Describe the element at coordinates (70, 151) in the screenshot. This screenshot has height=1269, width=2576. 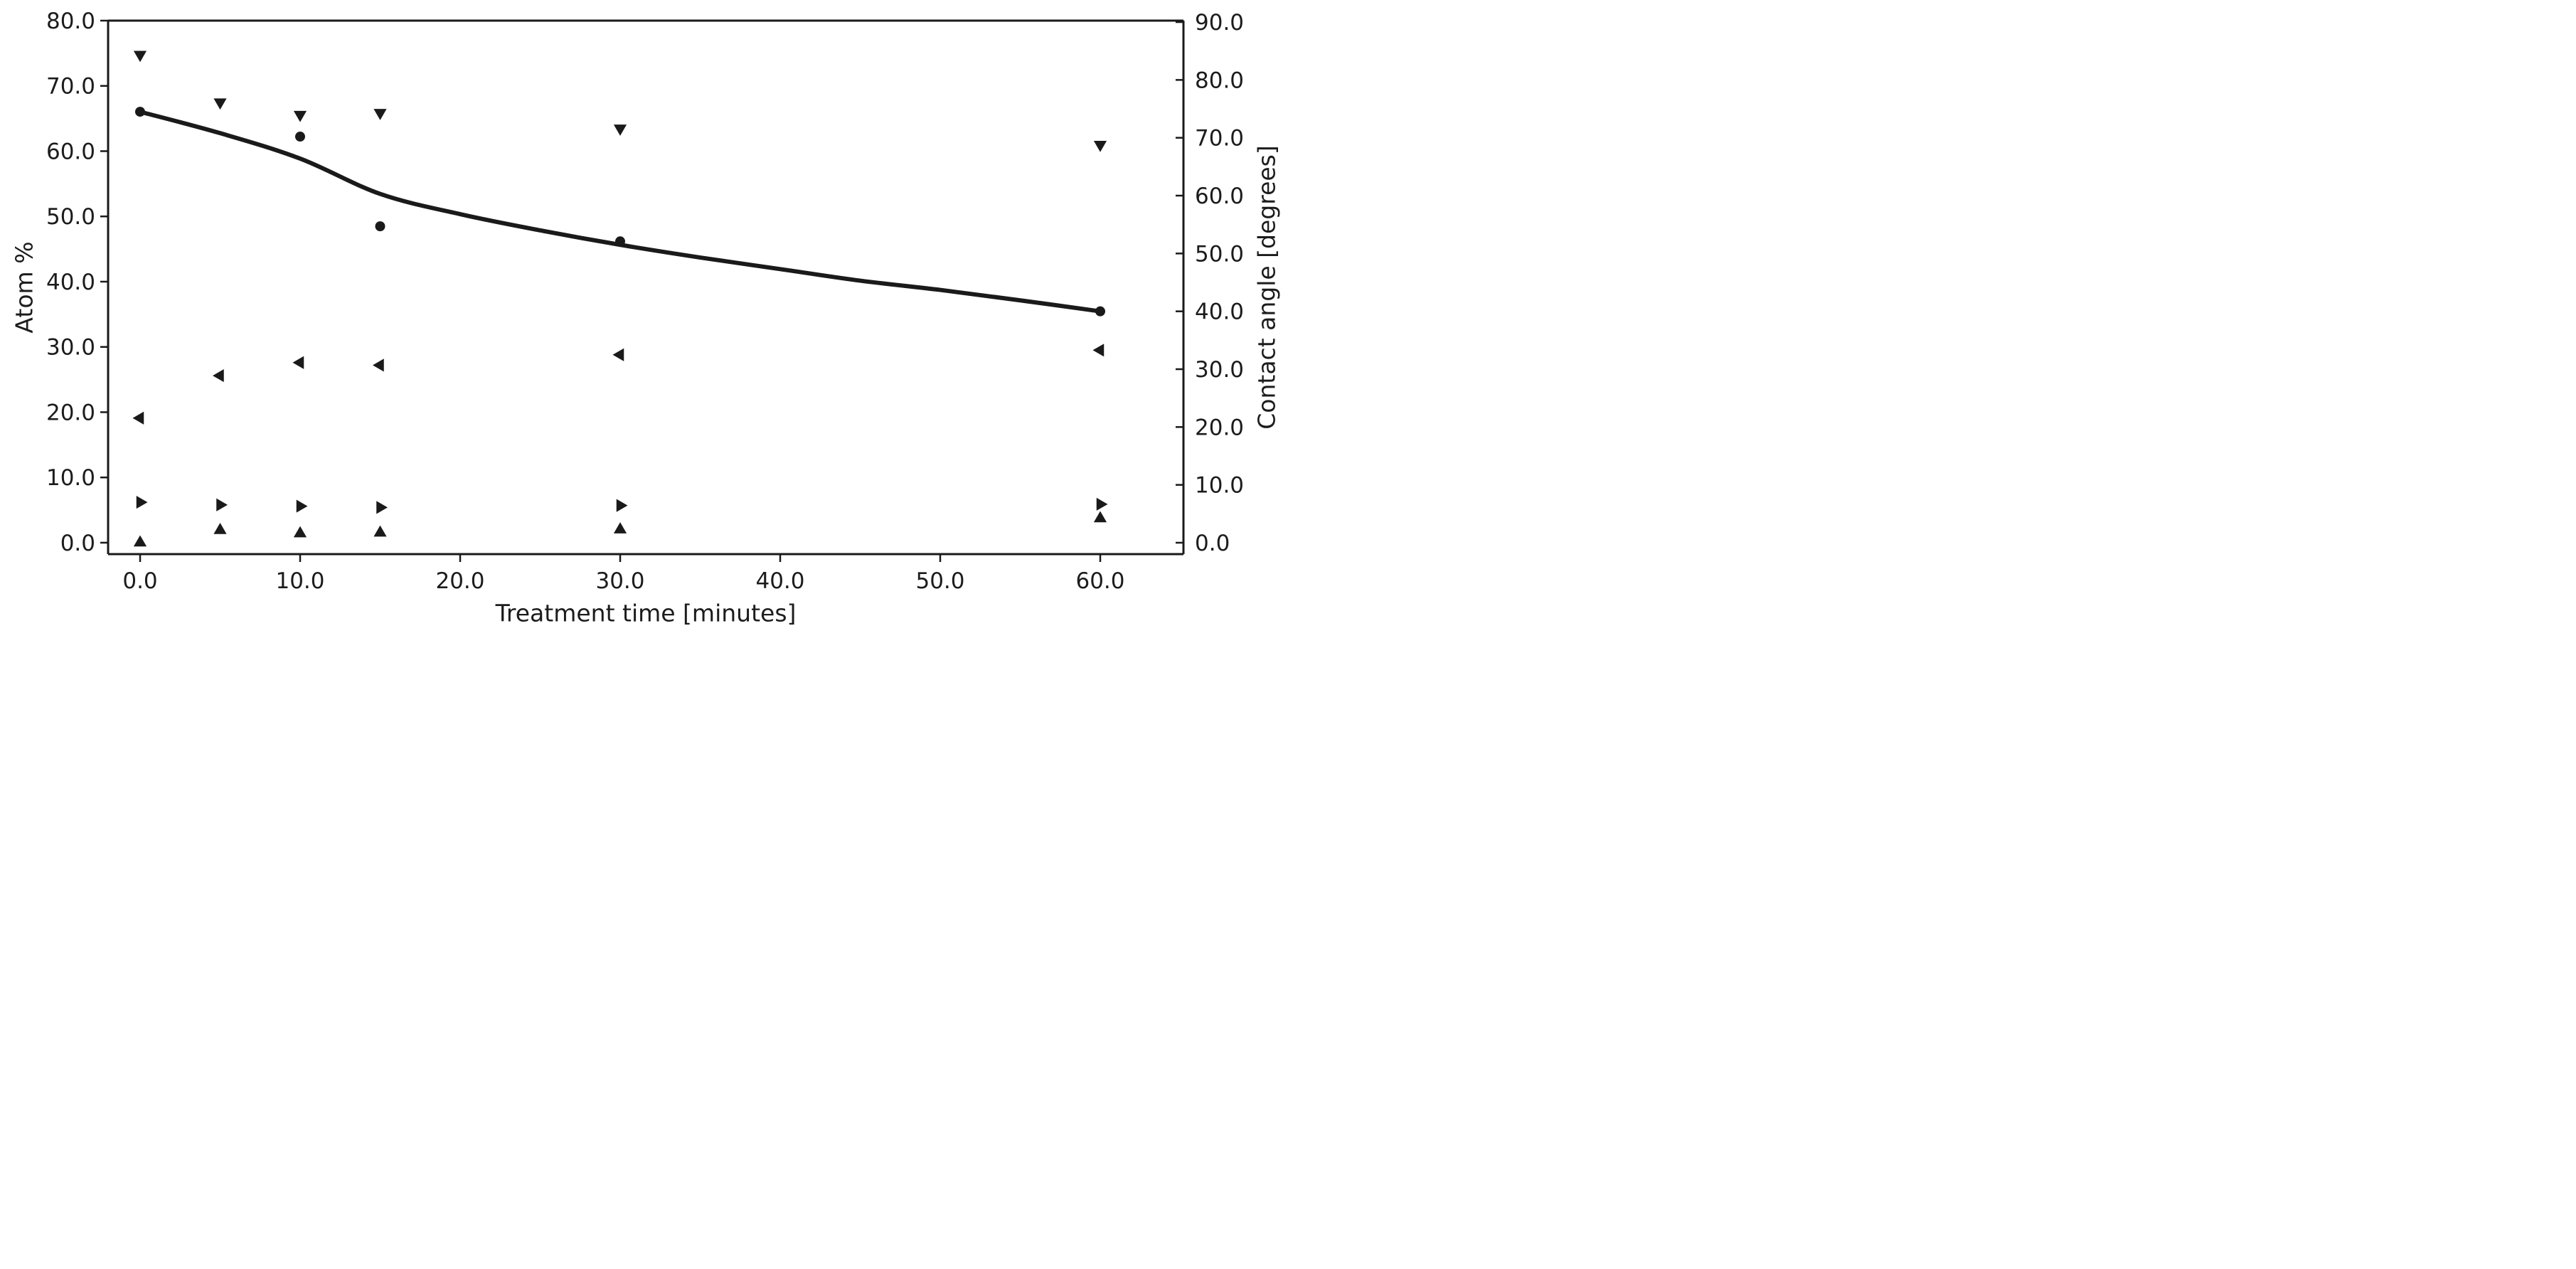
I see `y-tick-label-left: 60.0` at that location.